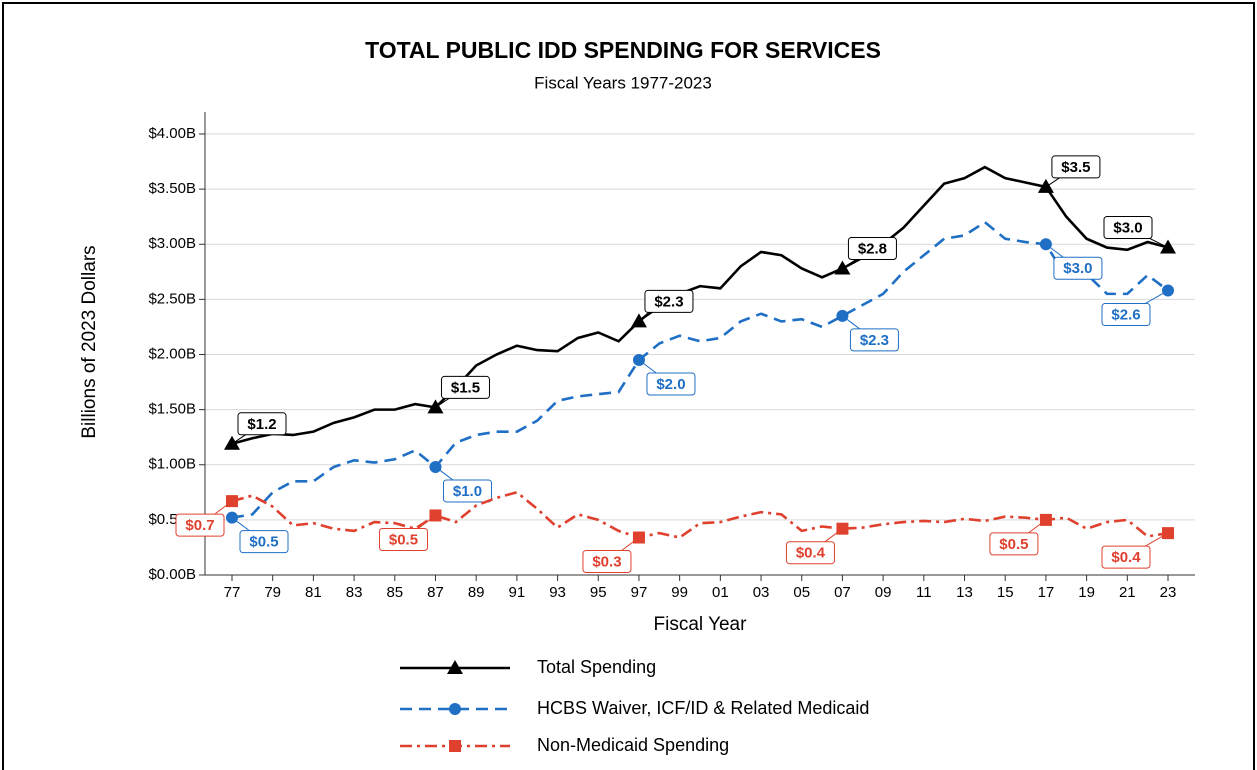 This screenshot has width=1257, height=770. I want to click on legend-label: Non-Medicaid Spending, so click(633, 745).